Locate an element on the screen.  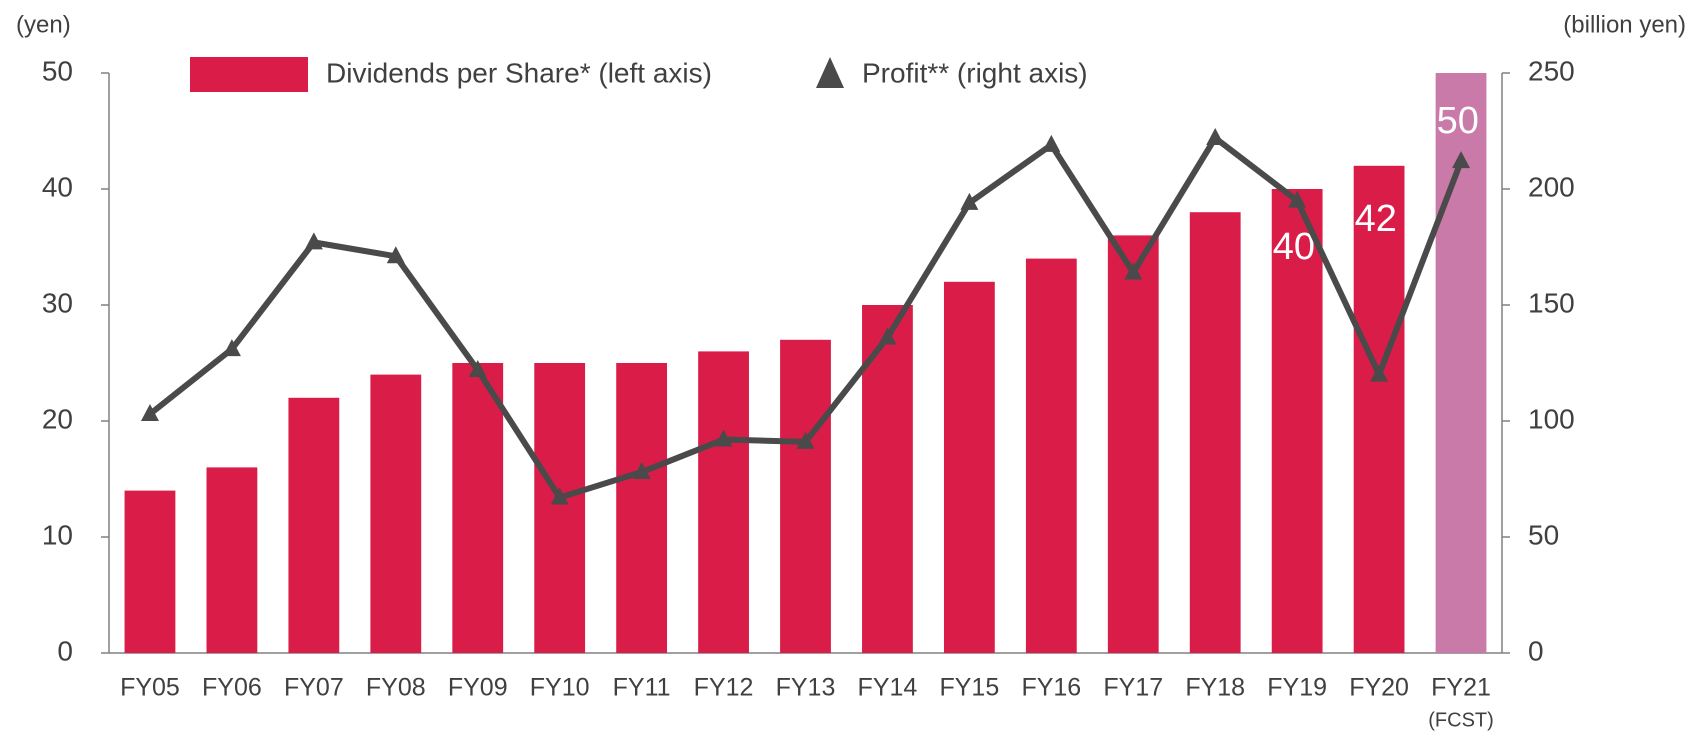
x-tick-label: FY15 is located at coordinates (969, 688).